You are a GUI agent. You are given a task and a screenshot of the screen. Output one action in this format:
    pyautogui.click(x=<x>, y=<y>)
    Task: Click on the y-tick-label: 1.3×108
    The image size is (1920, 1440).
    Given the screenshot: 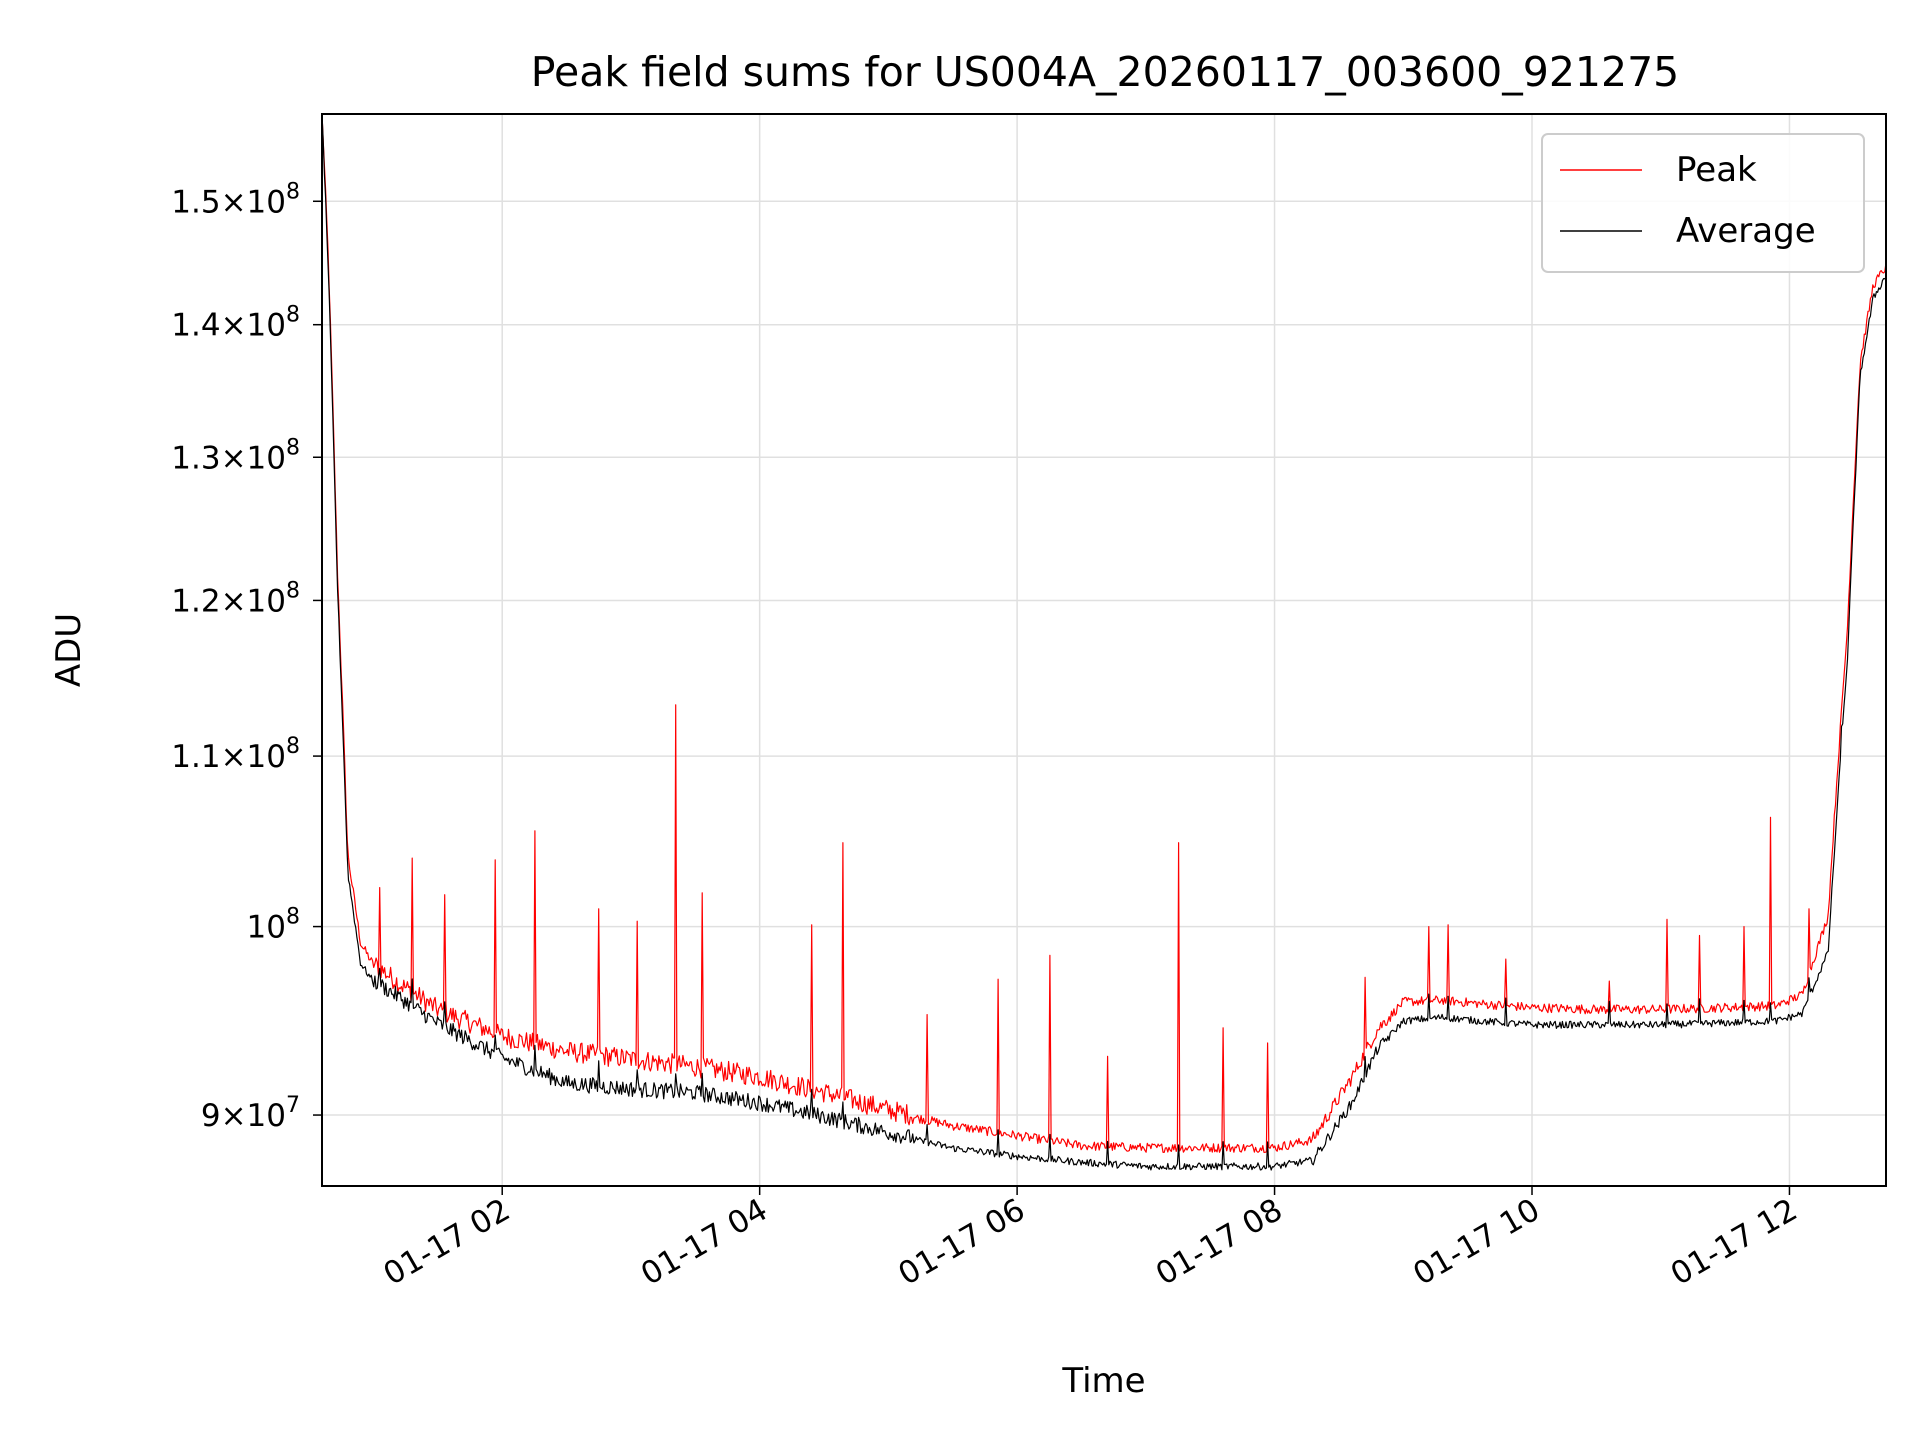 What is the action you would take?
    pyautogui.click(x=235, y=455)
    